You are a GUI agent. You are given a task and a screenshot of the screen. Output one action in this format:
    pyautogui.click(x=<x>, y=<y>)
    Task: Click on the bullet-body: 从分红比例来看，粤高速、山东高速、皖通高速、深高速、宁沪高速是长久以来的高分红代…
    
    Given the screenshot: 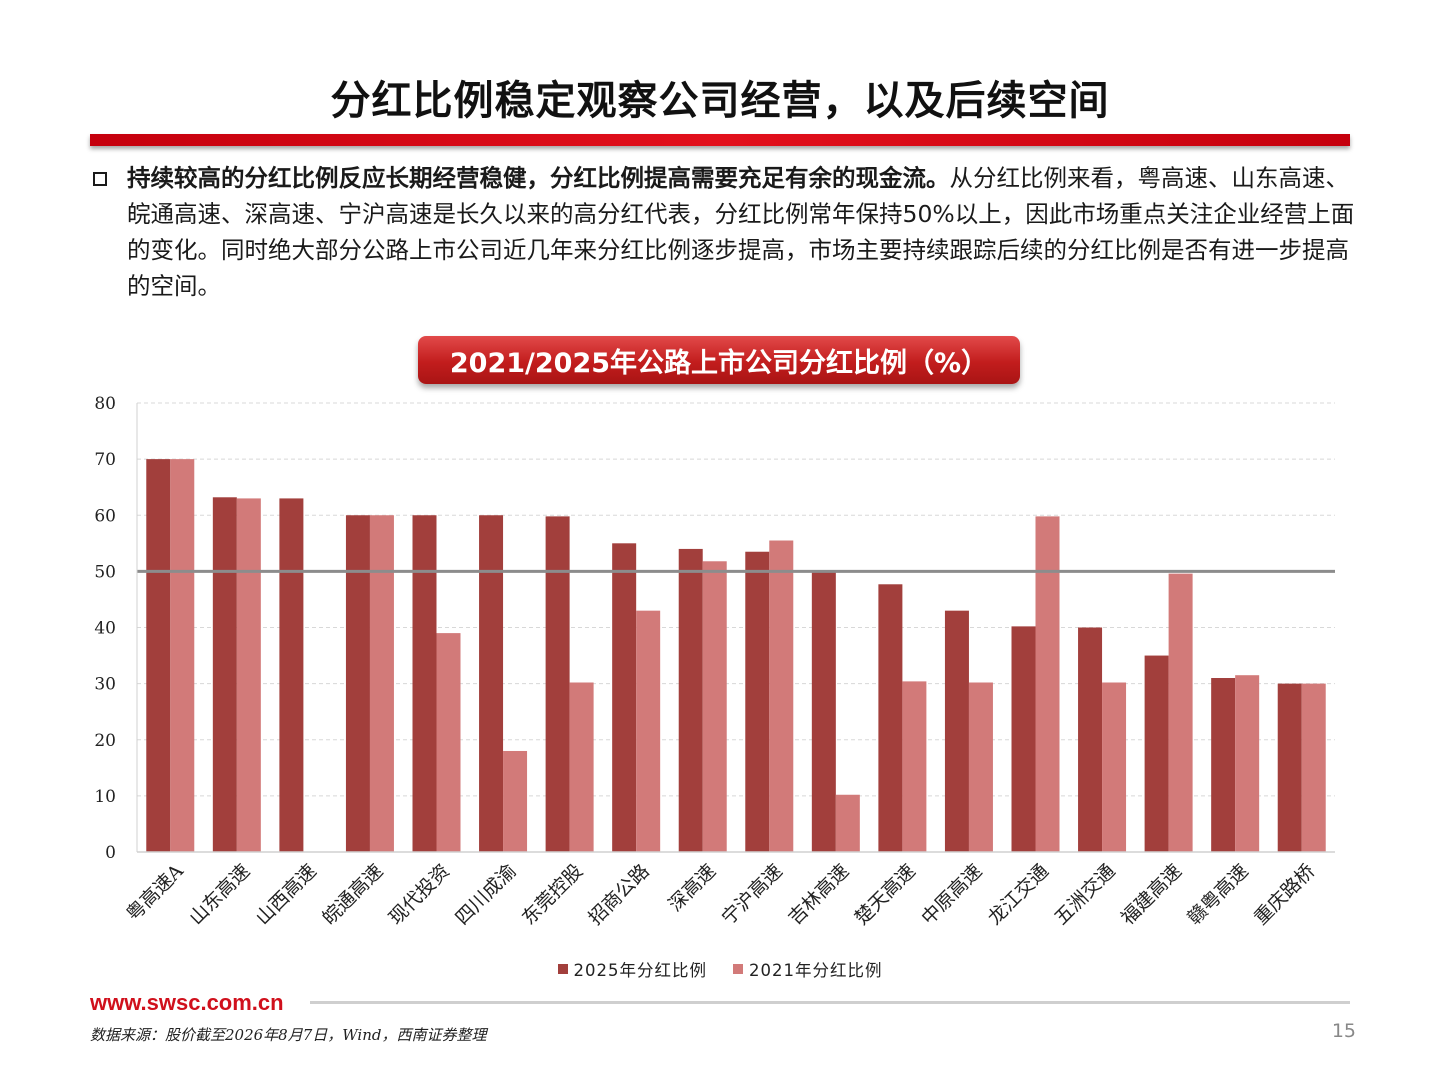 What is the action you would take?
    pyautogui.click(x=741, y=232)
    